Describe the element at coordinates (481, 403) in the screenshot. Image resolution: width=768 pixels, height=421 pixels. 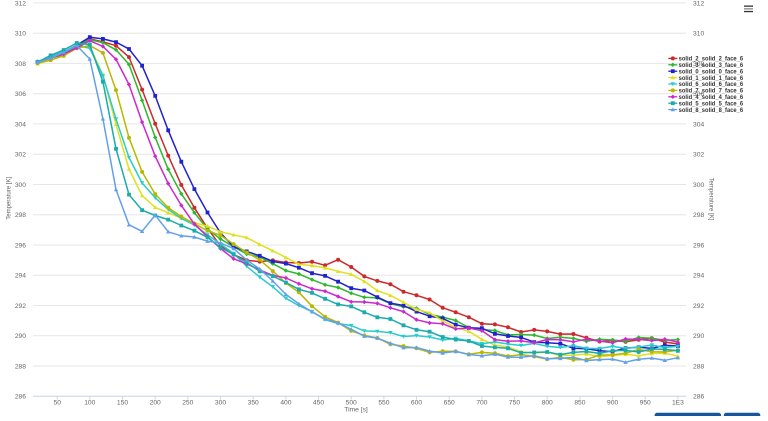
I see `svg-text: 700` at that location.